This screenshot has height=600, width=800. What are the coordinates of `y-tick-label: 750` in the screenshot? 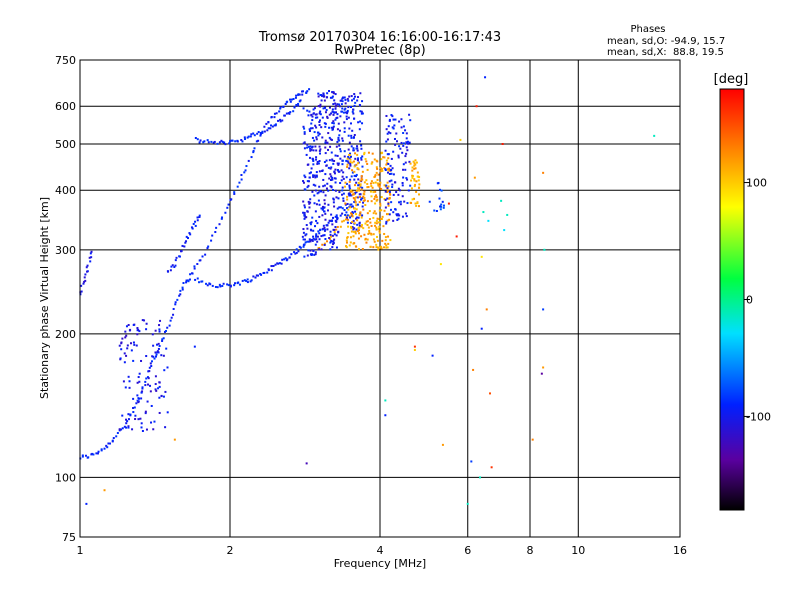 It's located at (65, 60).